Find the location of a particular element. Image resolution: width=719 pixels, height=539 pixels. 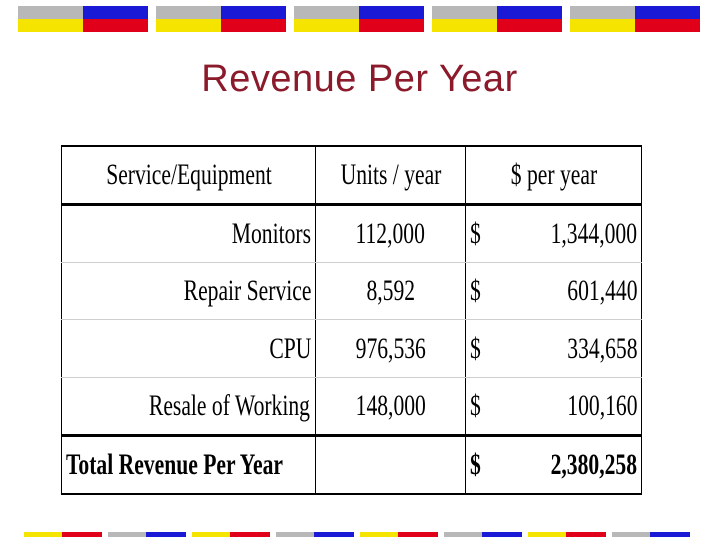

total-amount: $2,380,258 is located at coordinates (553, 464).